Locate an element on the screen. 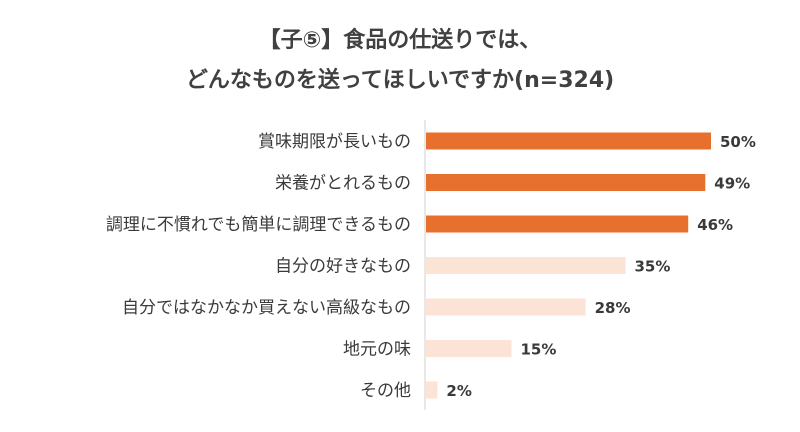 The height and width of the screenshot is (432, 800). value-label-4: 35% is located at coordinates (653, 267).